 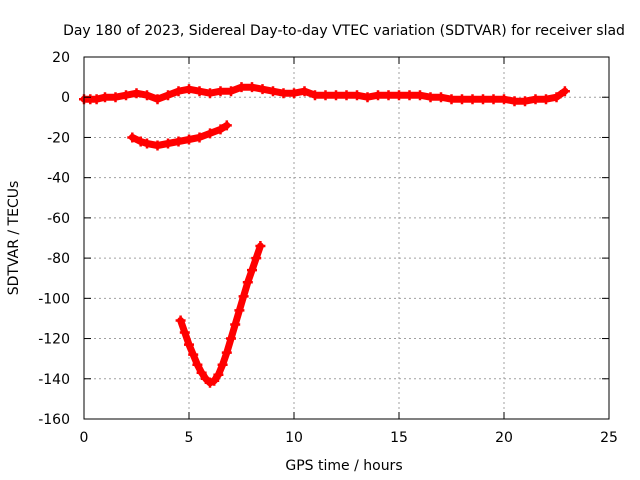 I want to click on y-tick-label: -140, so click(x=54, y=380).